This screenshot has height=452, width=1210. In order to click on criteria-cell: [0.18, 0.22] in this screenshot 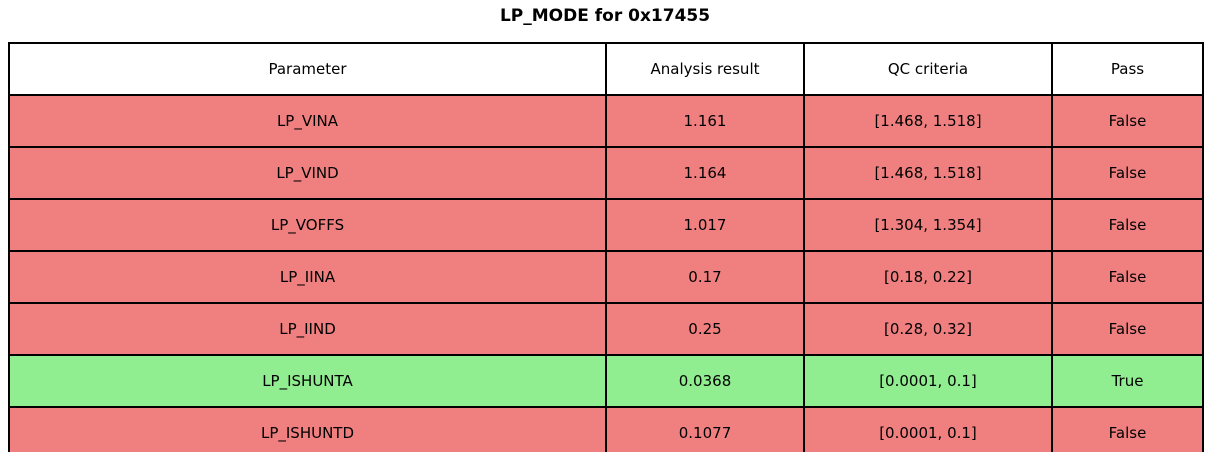, I will do `click(928, 277)`.